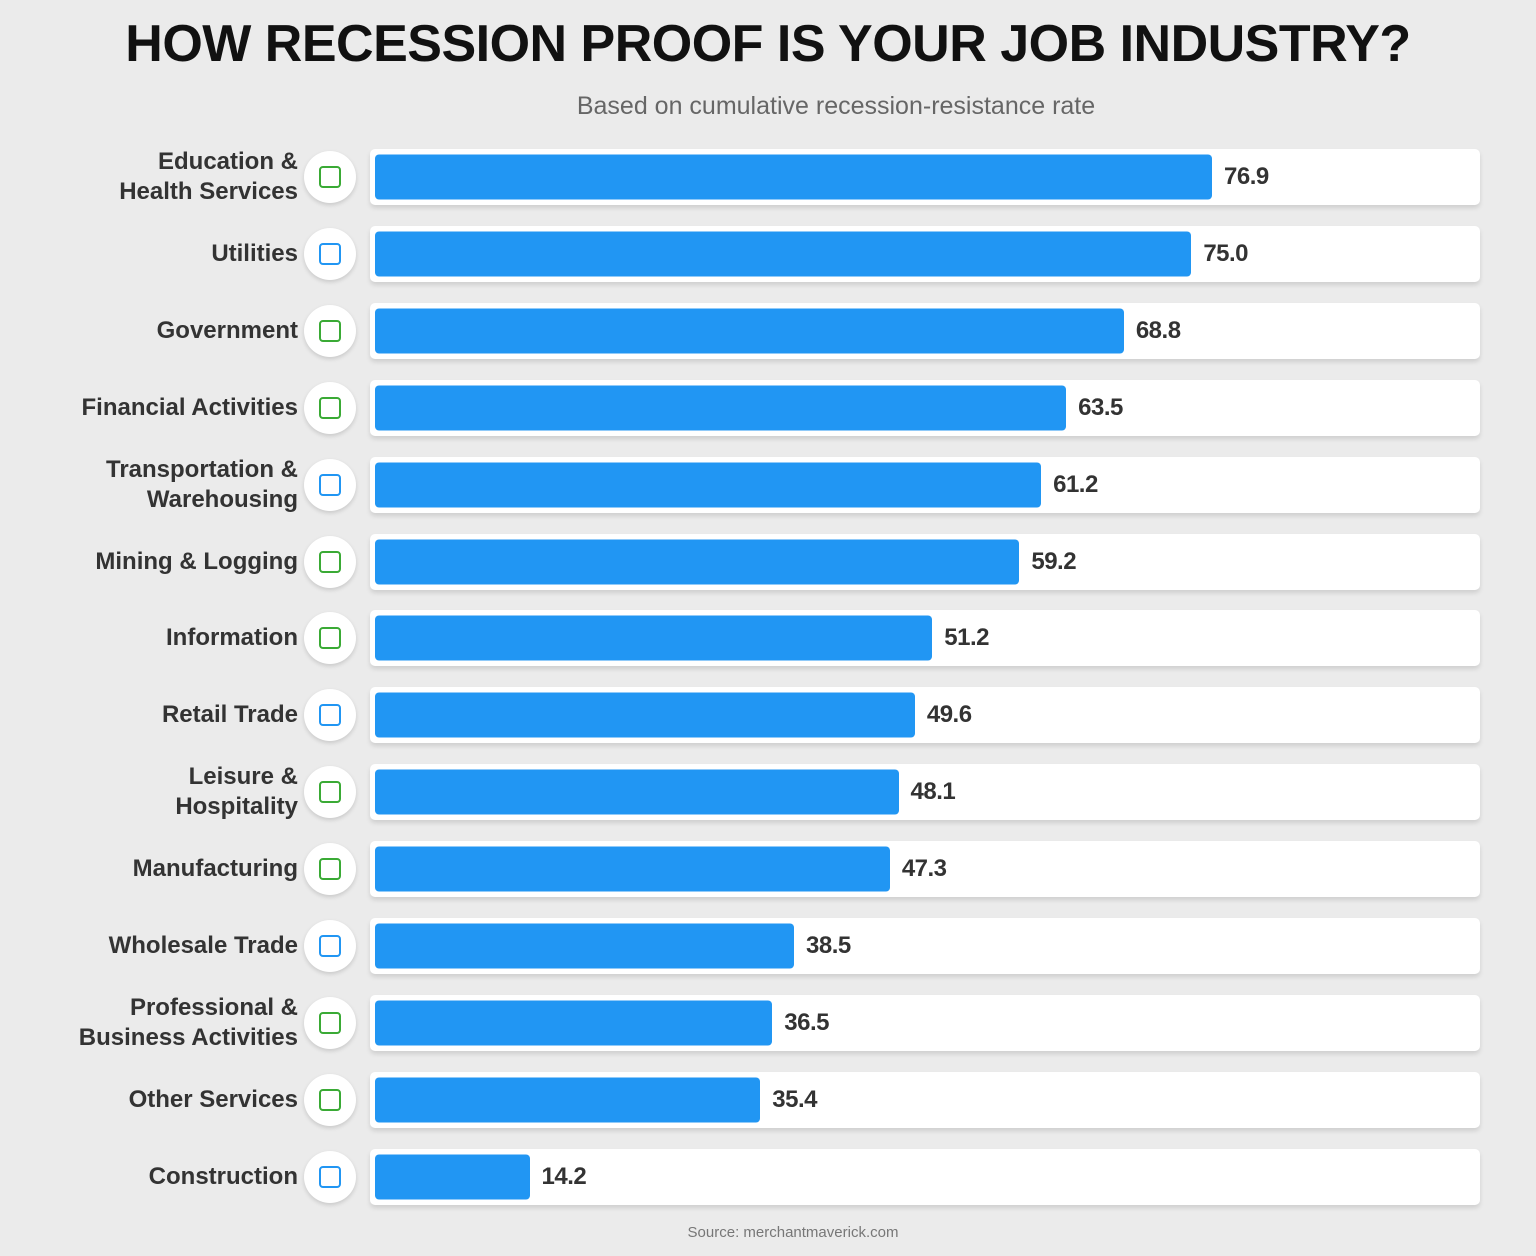 This screenshot has height=1256, width=1536. I want to click on value-label: 59.2, so click(1054, 561).